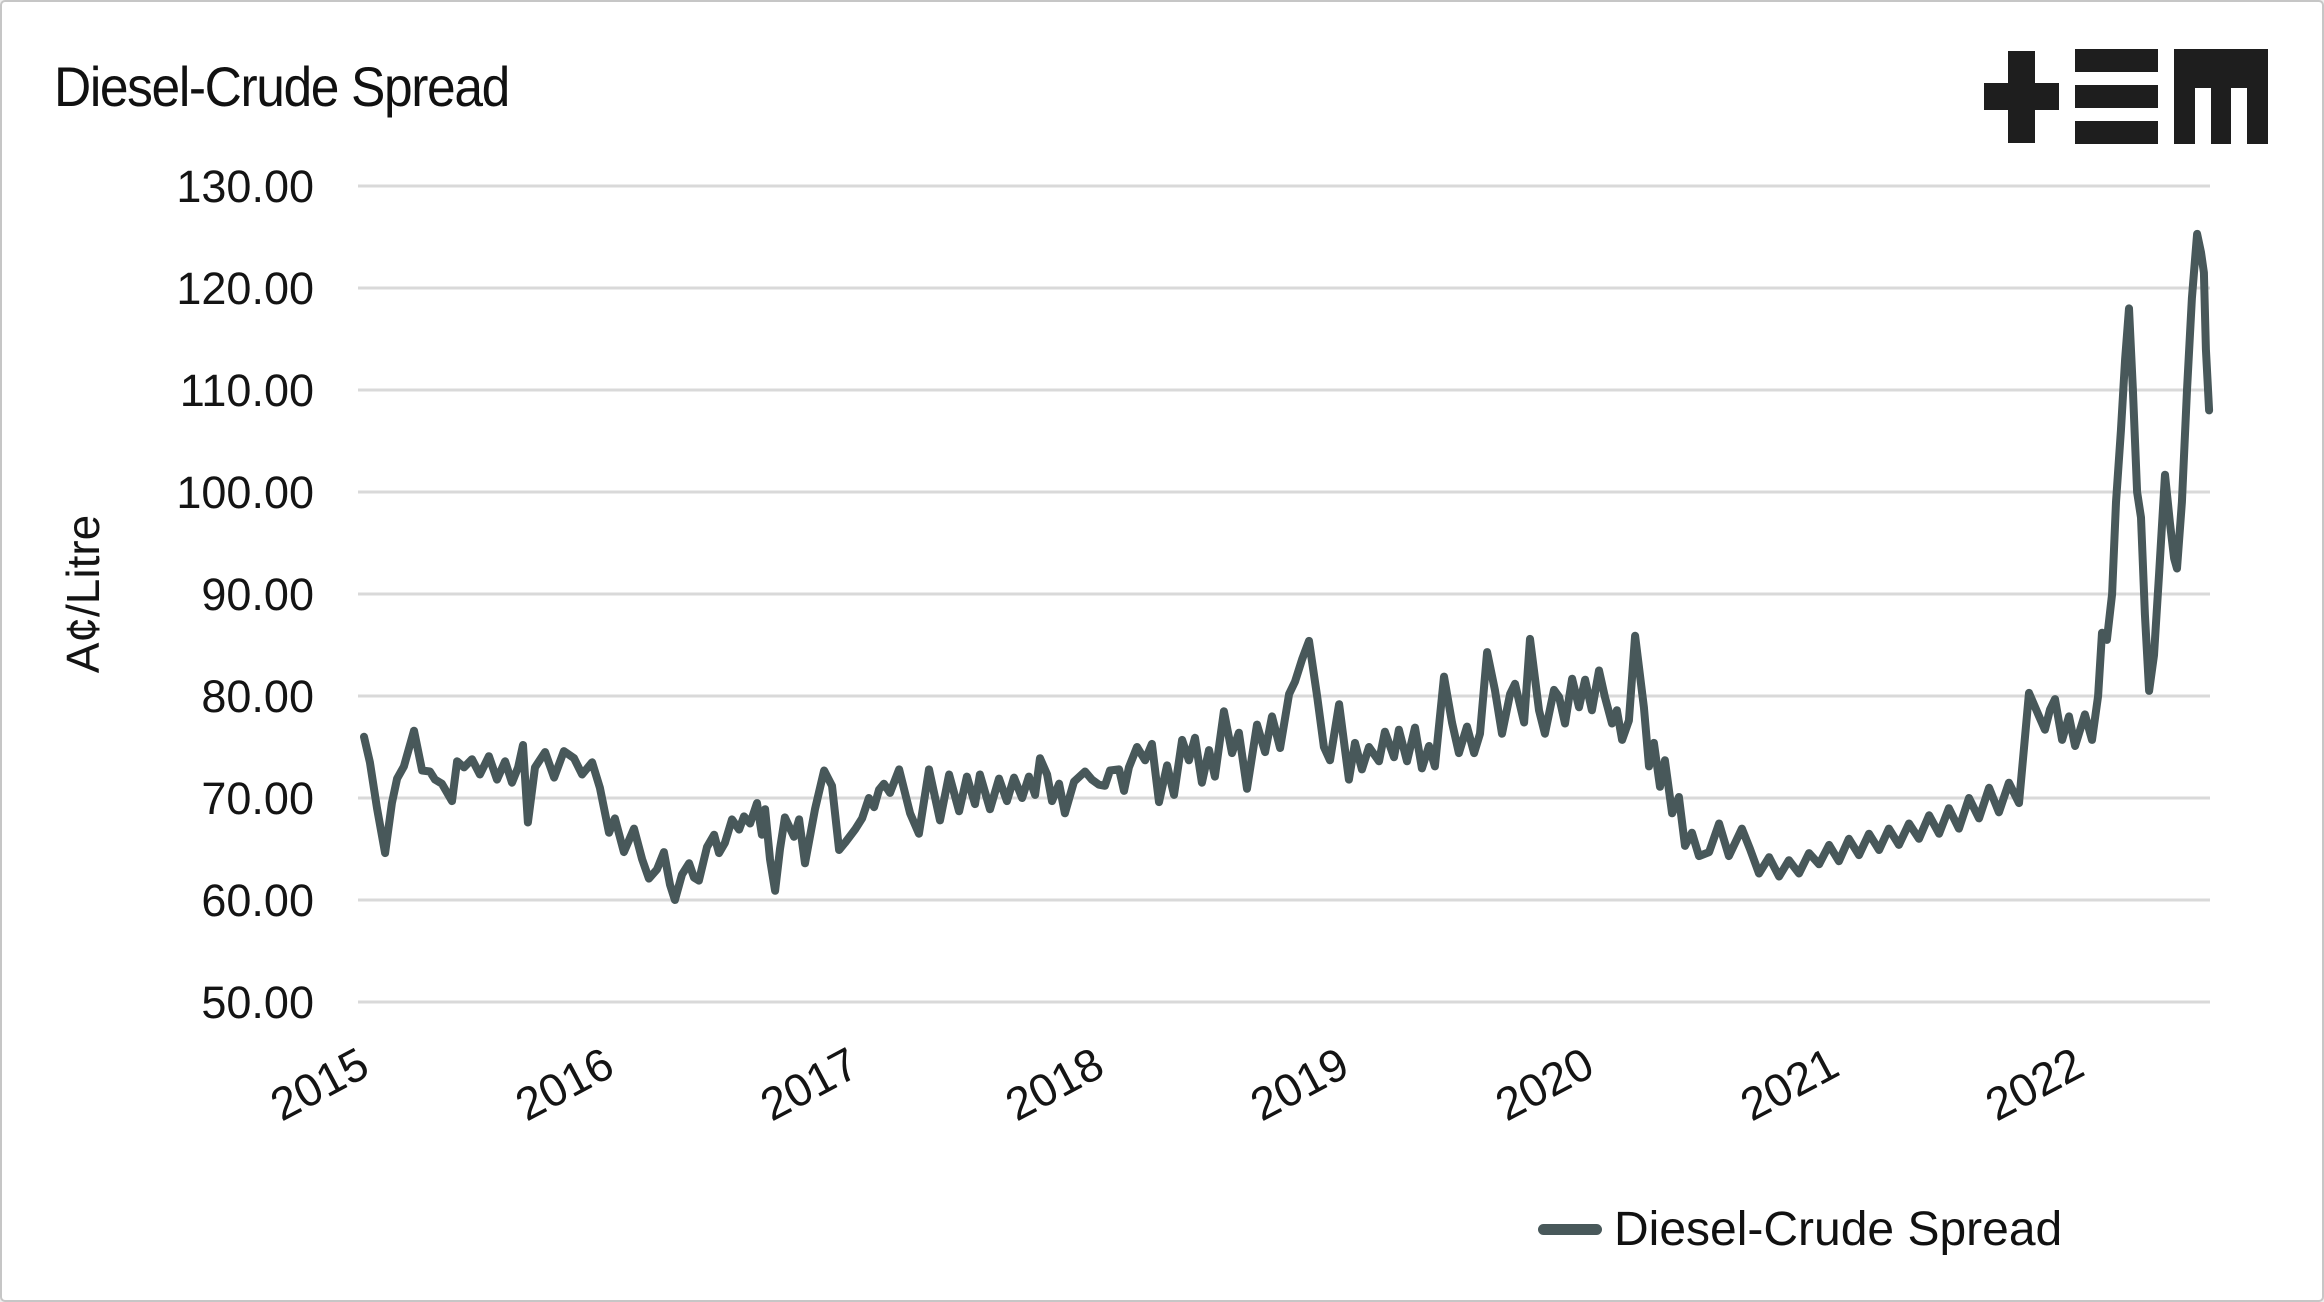 This screenshot has height=1302, width=2324. What do you see at coordinates (1299, 1084) in the screenshot?
I see `x-tick-label: 2019` at bounding box center [1299, 1084].